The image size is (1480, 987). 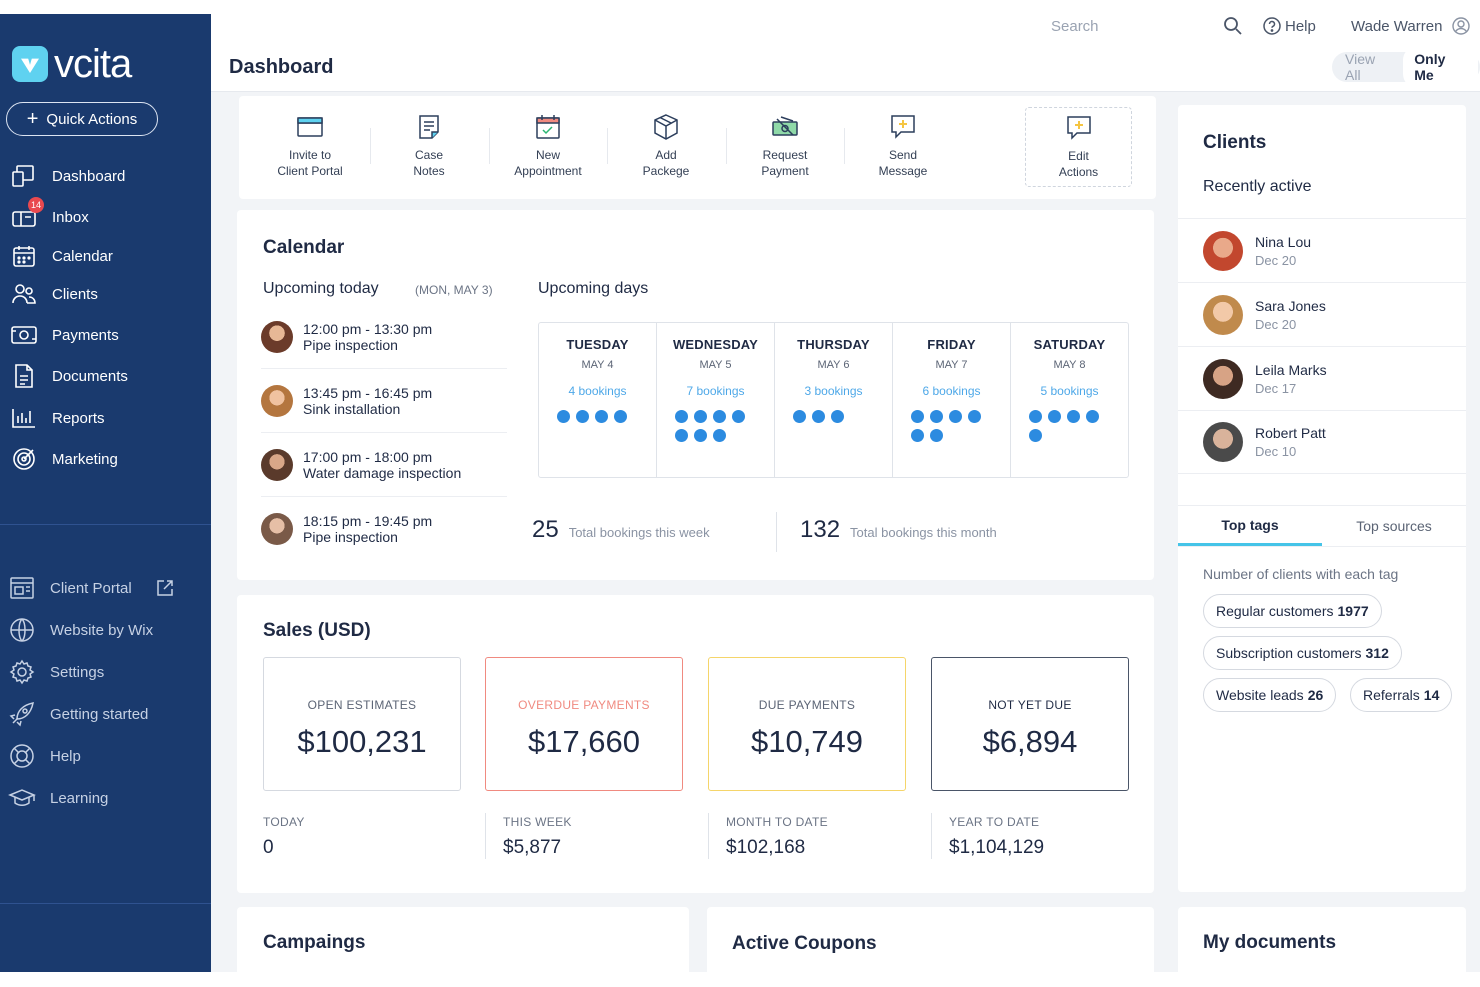 I want to click on gear-icon, so click(x=22, y=672).